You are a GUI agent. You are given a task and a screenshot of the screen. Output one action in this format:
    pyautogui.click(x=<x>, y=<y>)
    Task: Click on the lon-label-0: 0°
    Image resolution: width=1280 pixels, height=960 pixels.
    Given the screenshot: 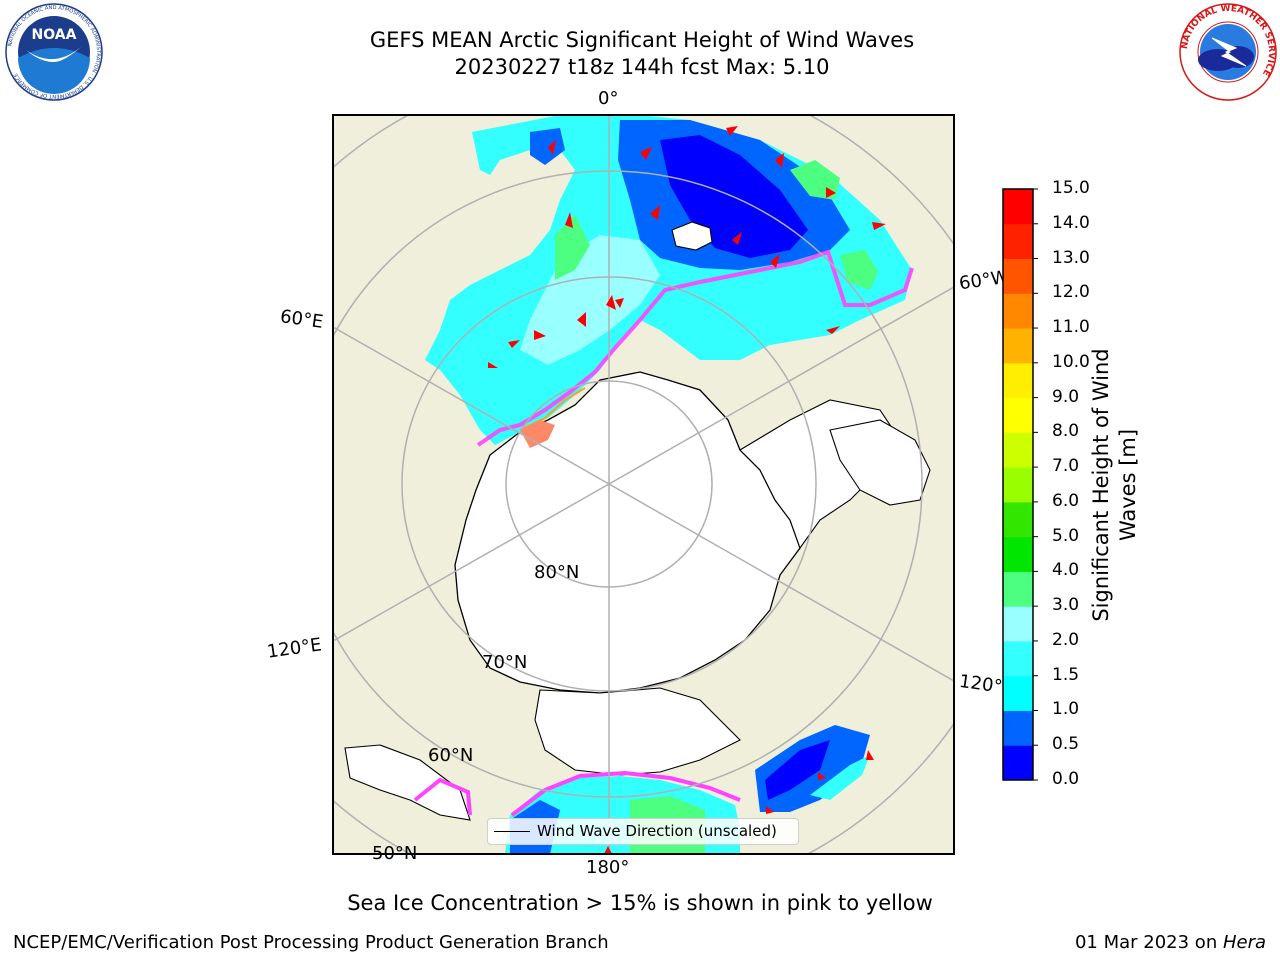 What is the action you would take?
    pyautogui.click(x=608, y=98)
    